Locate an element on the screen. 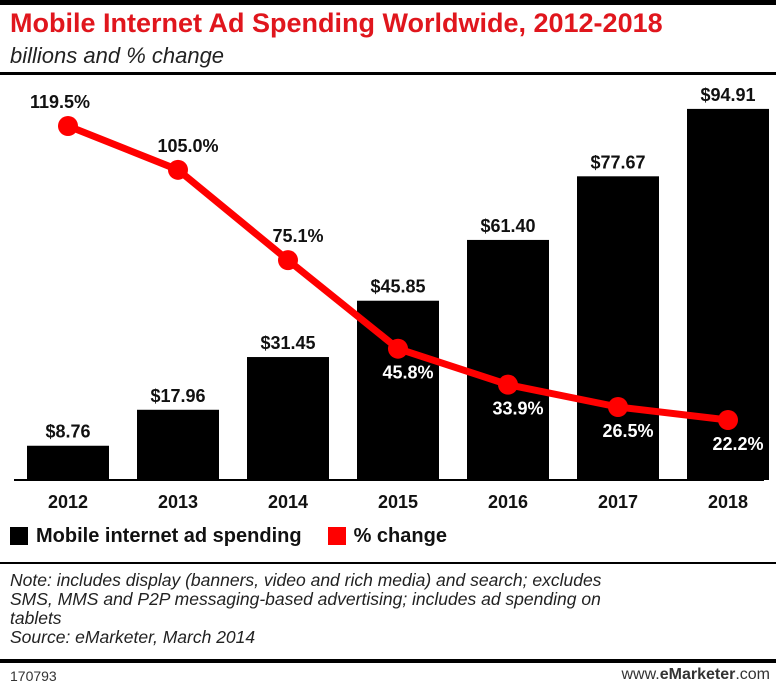  note-line-3: tablets is located at coordinates (36, 618).